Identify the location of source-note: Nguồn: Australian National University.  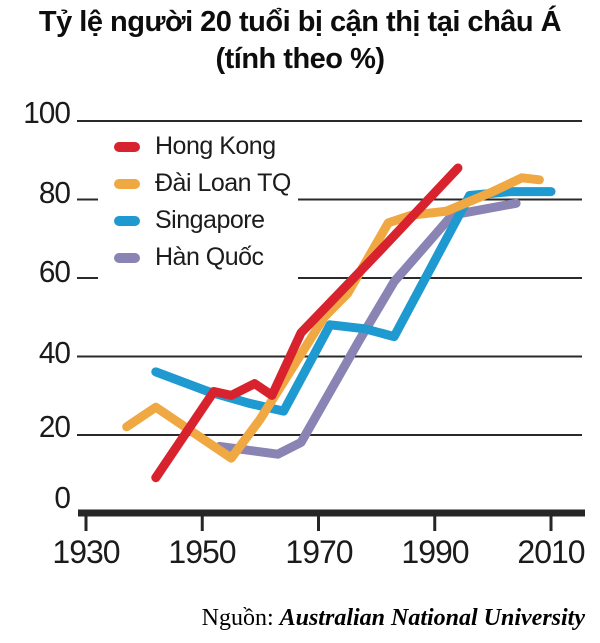
(393, 618).